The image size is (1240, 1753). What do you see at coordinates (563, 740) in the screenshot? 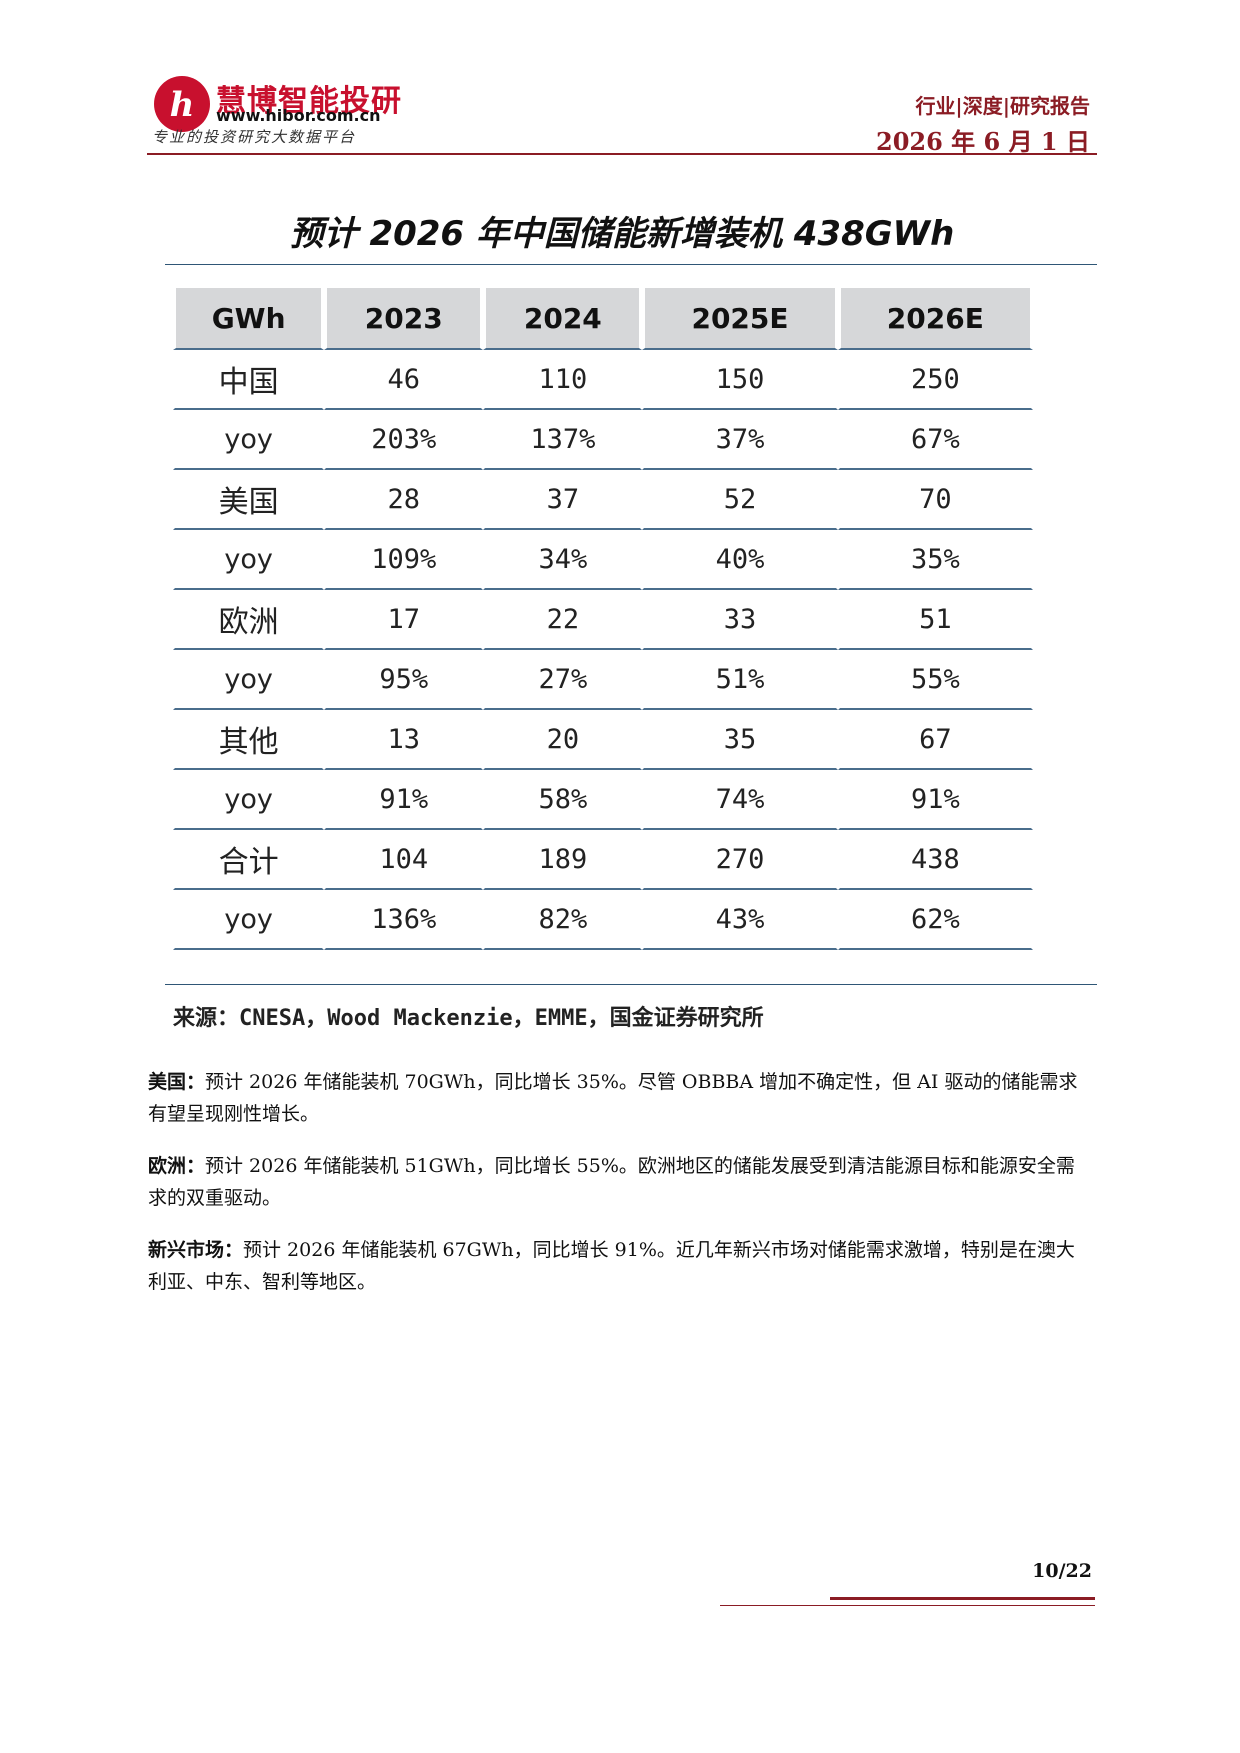
I see `table-cell: 20` at bounding box center [563, 740].